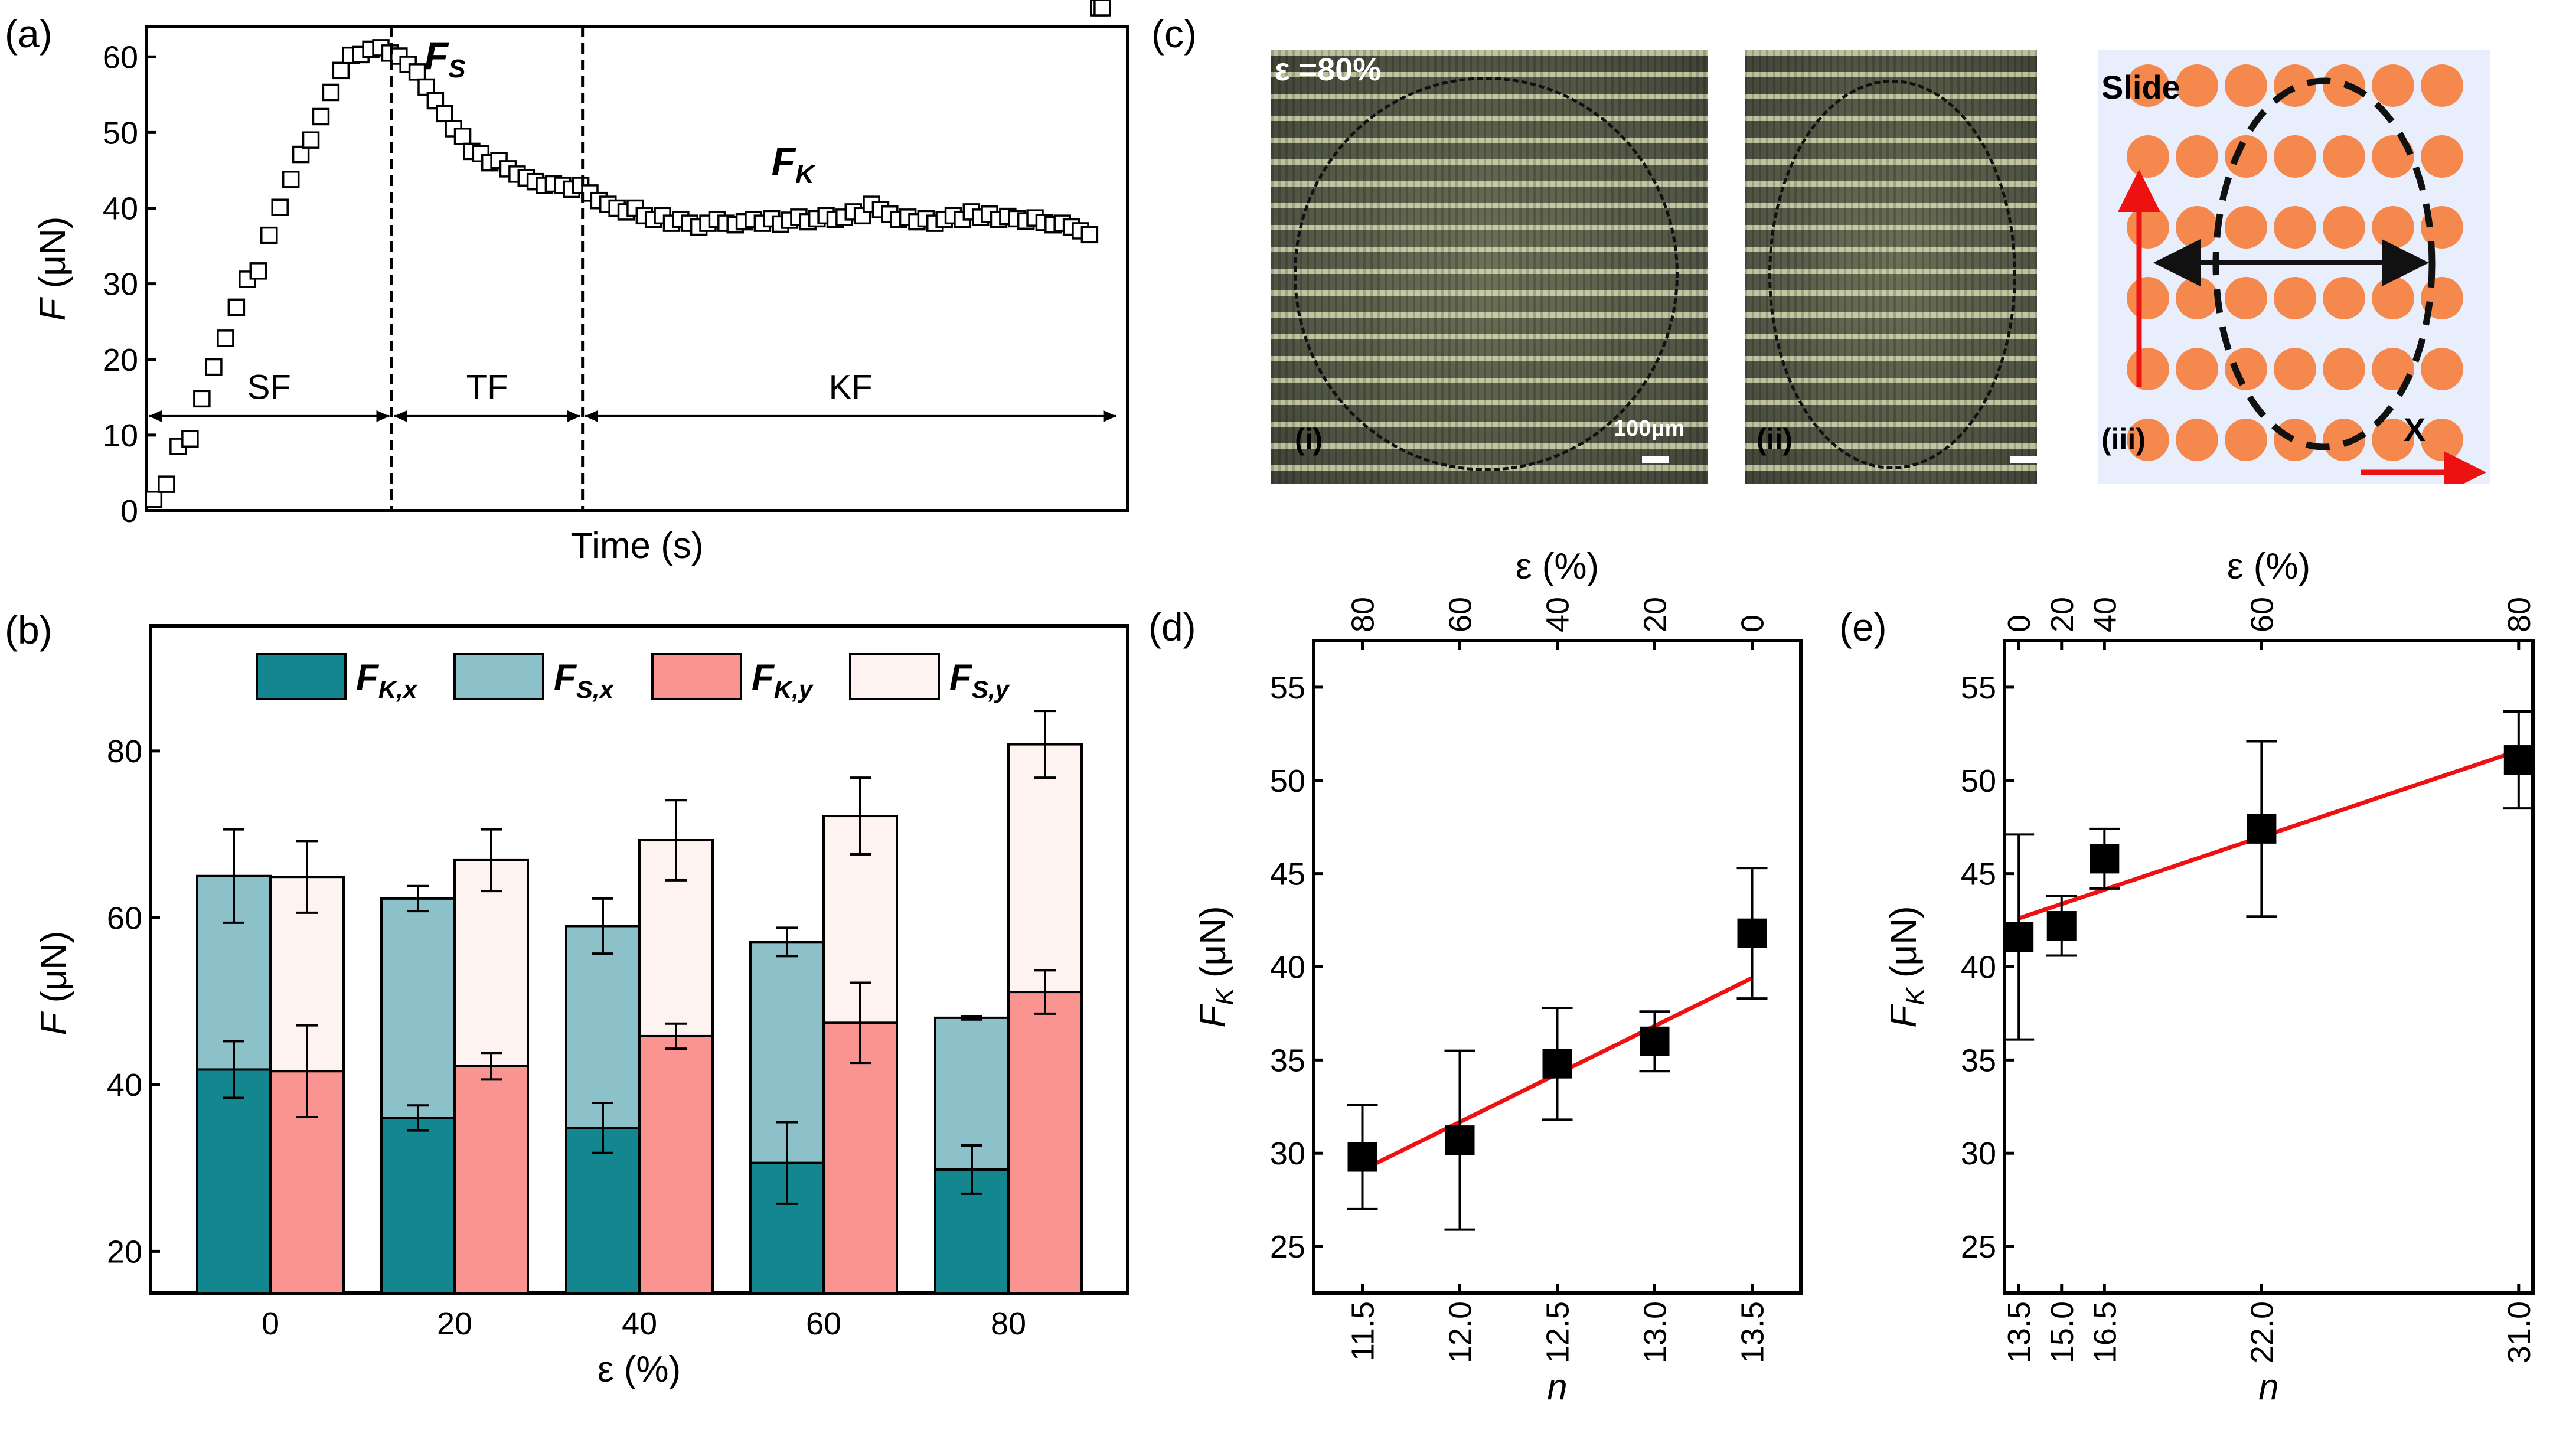 The width and height of the screenshot is (2553, 1456). Describe the element at coordinates (2123, 440) in the screenshot. I see `cartoon-label-iii: (iii)` at that location.